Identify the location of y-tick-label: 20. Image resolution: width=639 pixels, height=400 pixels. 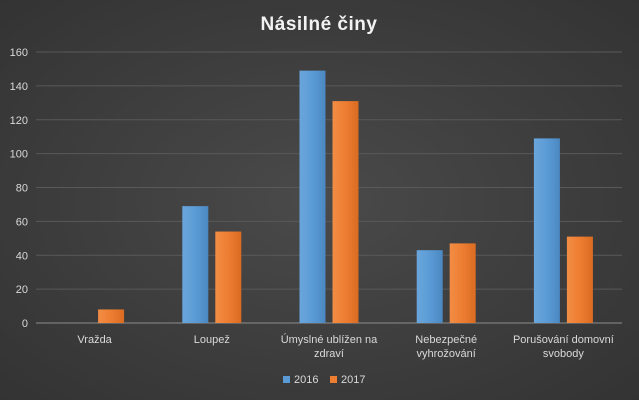
(22, 290).